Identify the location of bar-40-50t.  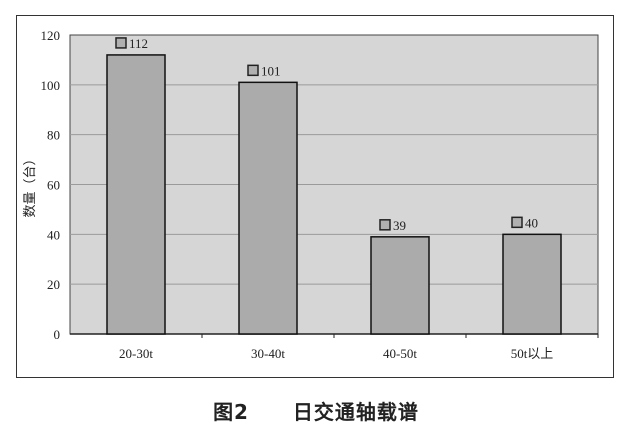
(400, 285).